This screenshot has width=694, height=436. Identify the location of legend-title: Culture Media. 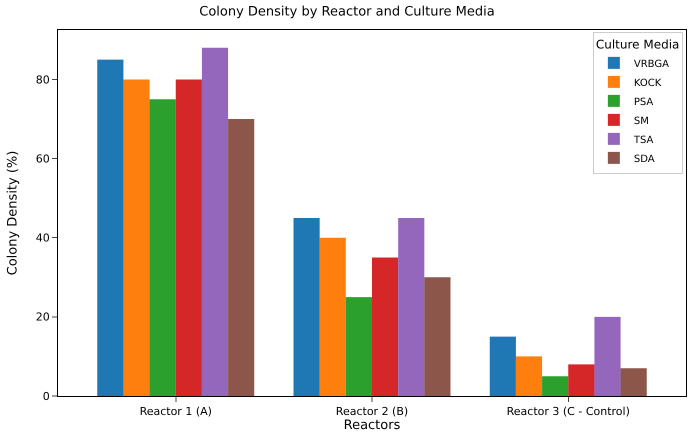
(638, 44).